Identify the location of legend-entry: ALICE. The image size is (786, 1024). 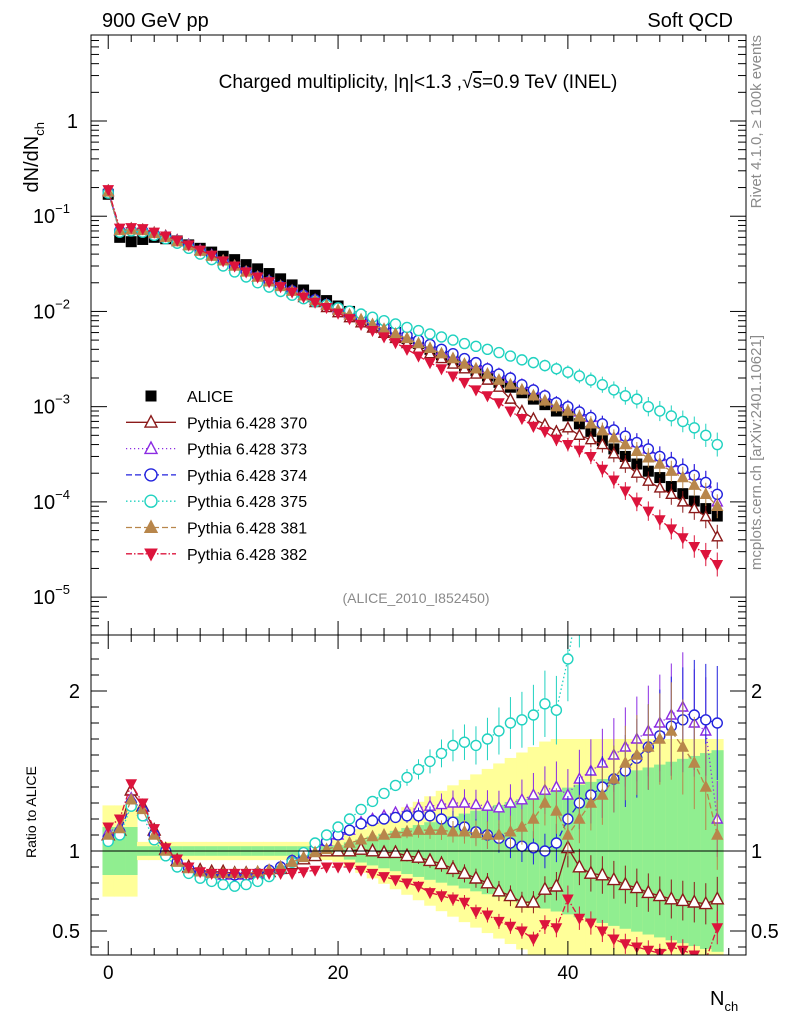
(189, 397).